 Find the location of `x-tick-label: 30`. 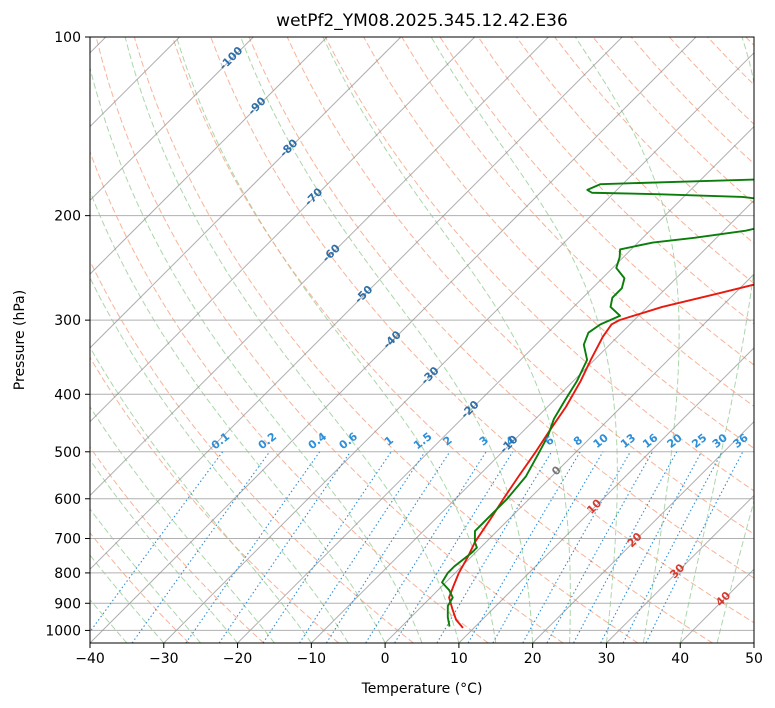

x-tick-label: 30 is located at coordinates (607, 659).